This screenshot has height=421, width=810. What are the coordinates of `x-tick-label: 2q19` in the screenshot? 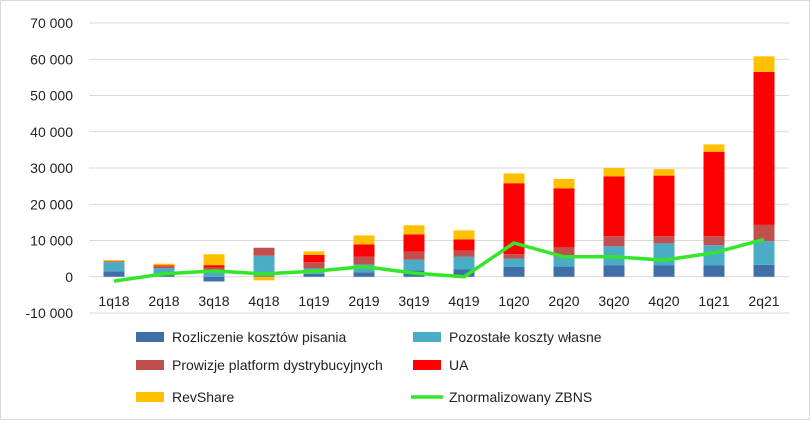 It's located at (363, 301).